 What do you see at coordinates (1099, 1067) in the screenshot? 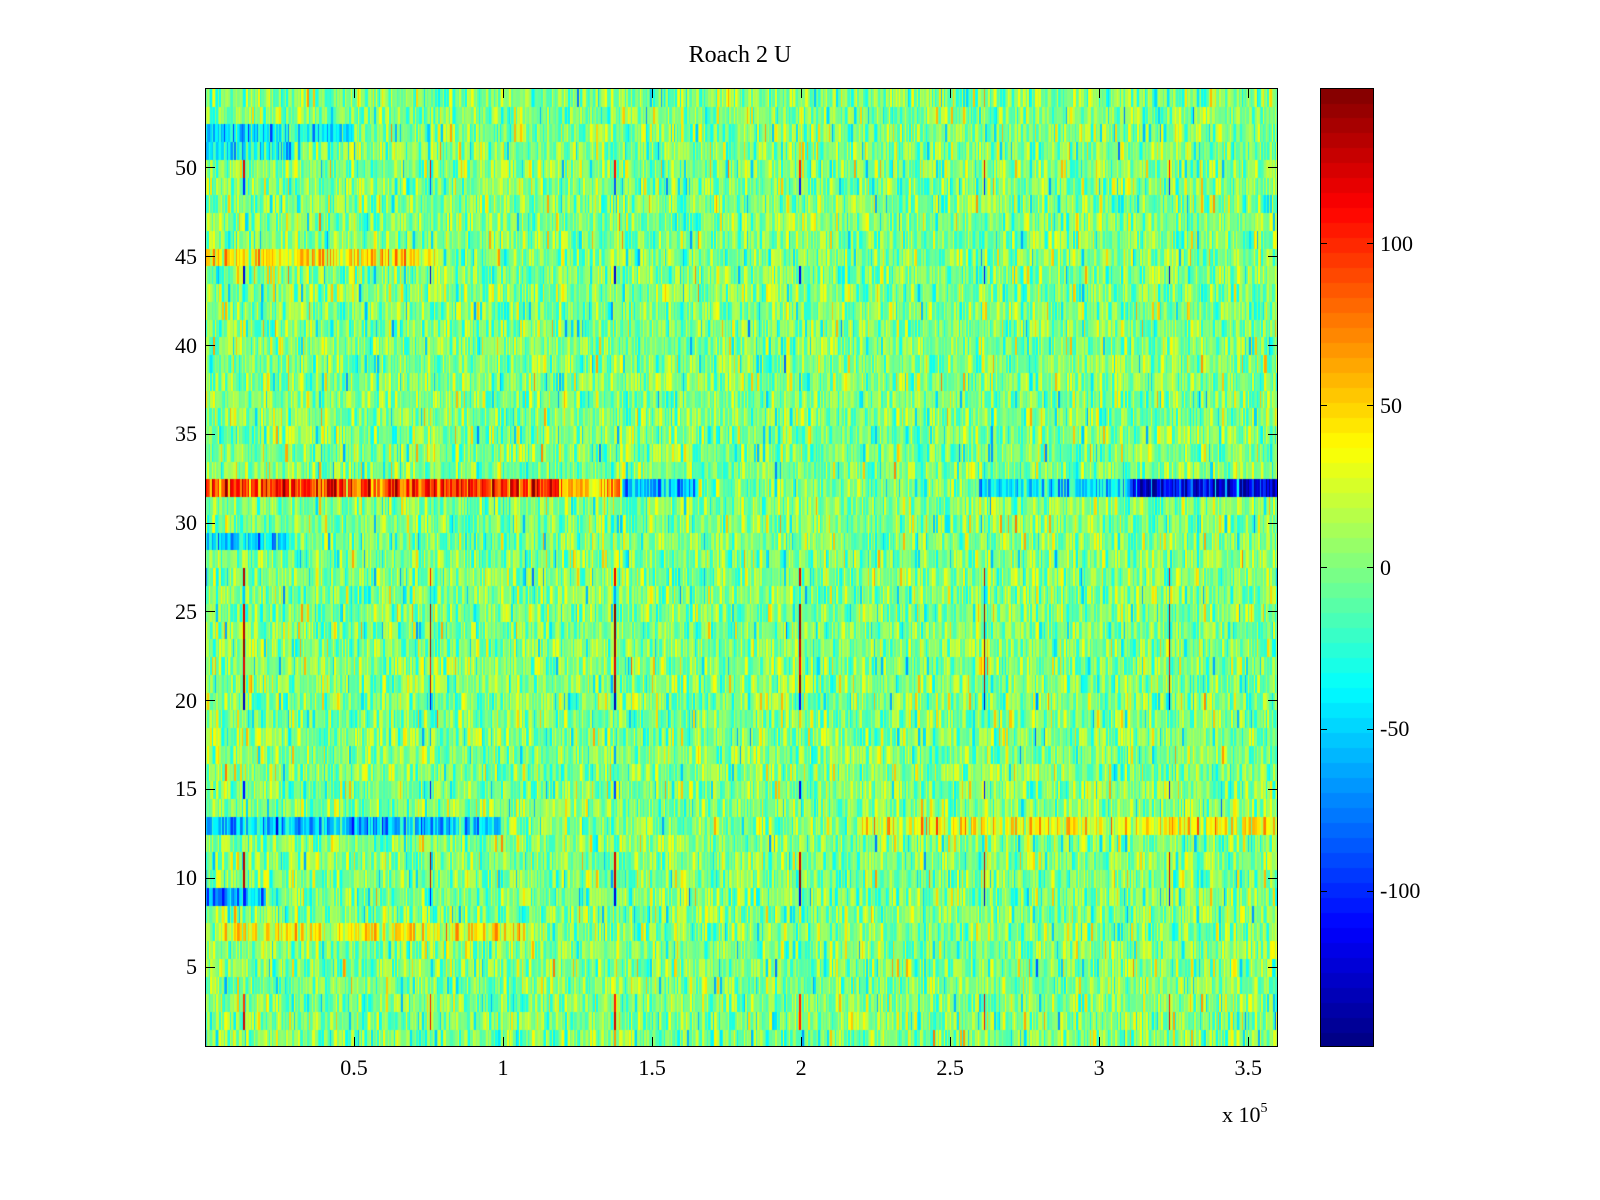
I see `x-tick-label: 3` at bounding box center [1099, 1067].